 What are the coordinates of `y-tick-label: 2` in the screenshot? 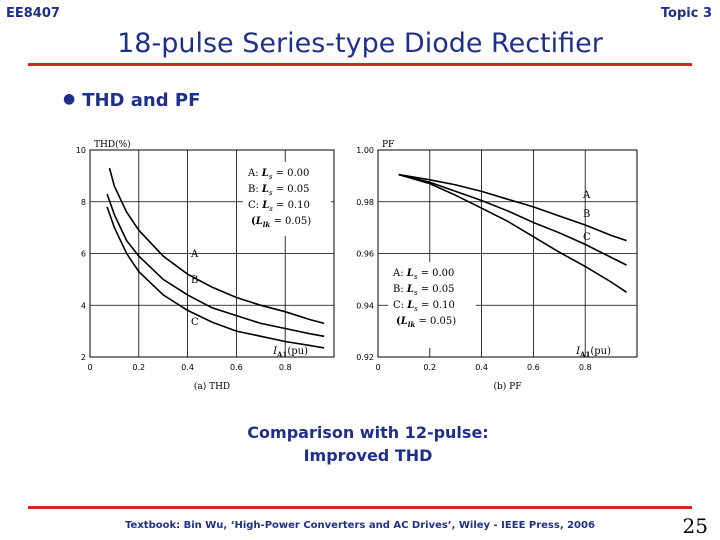 It's located at (83, 357).